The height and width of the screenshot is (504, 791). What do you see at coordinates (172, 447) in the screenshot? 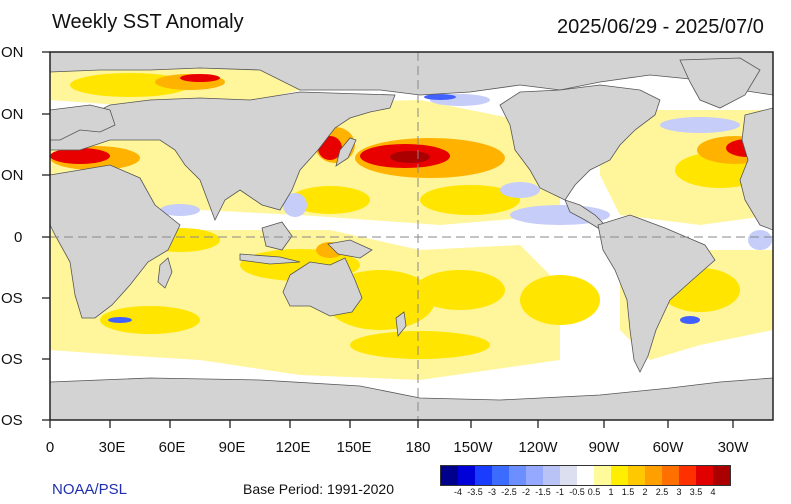
I see `lon-label-60e: 60E` at bounding box center [172, 447].